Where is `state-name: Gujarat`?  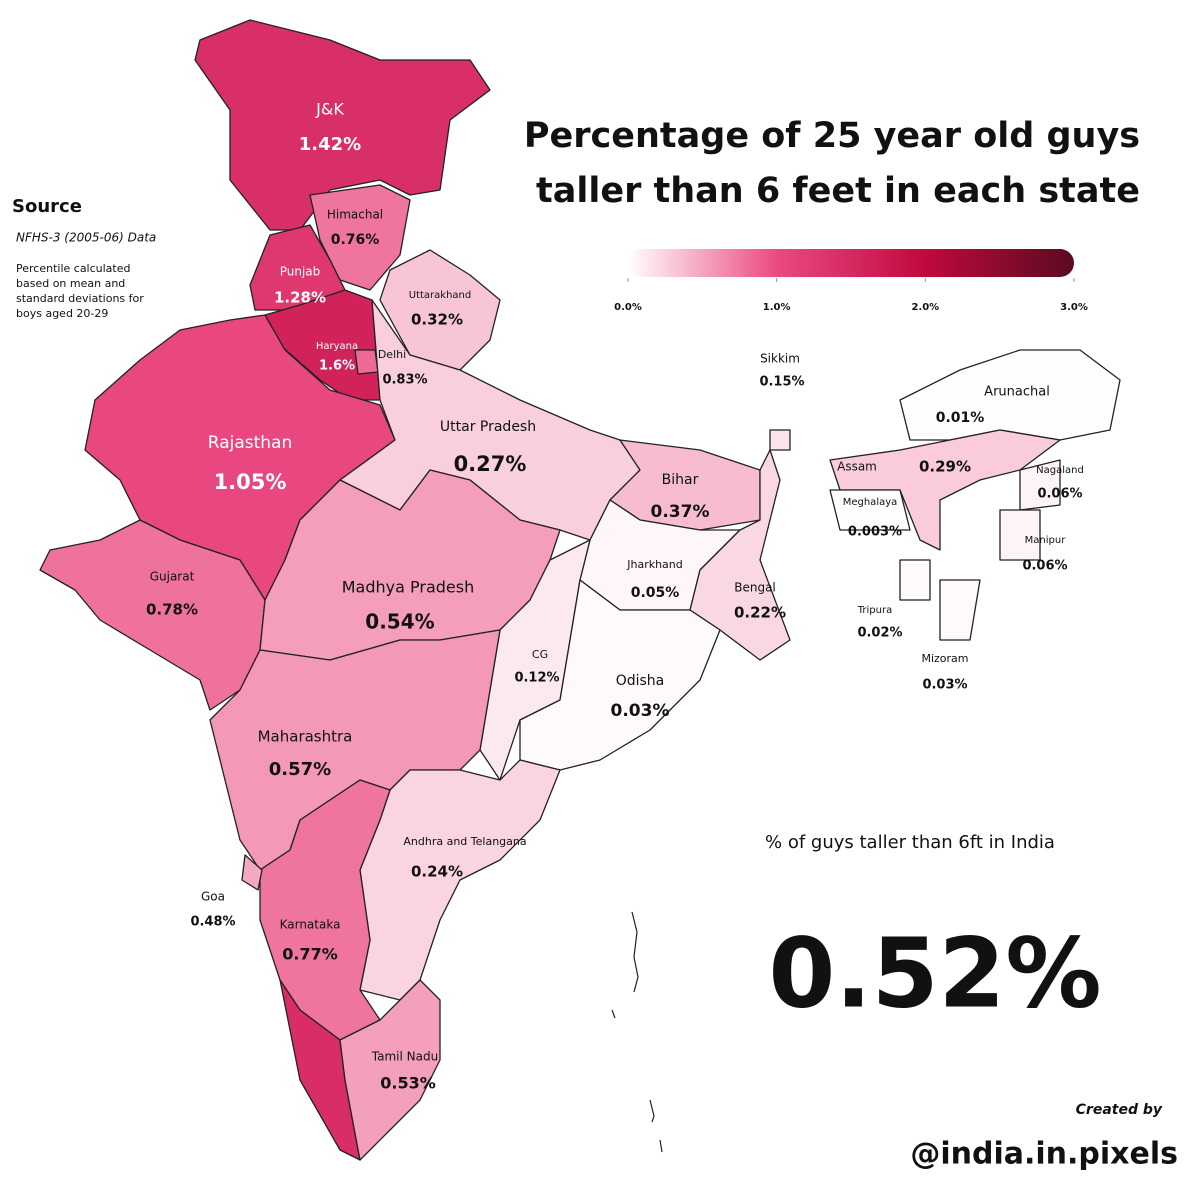 state-name: Gujarat is located at coordinates (172, 577).